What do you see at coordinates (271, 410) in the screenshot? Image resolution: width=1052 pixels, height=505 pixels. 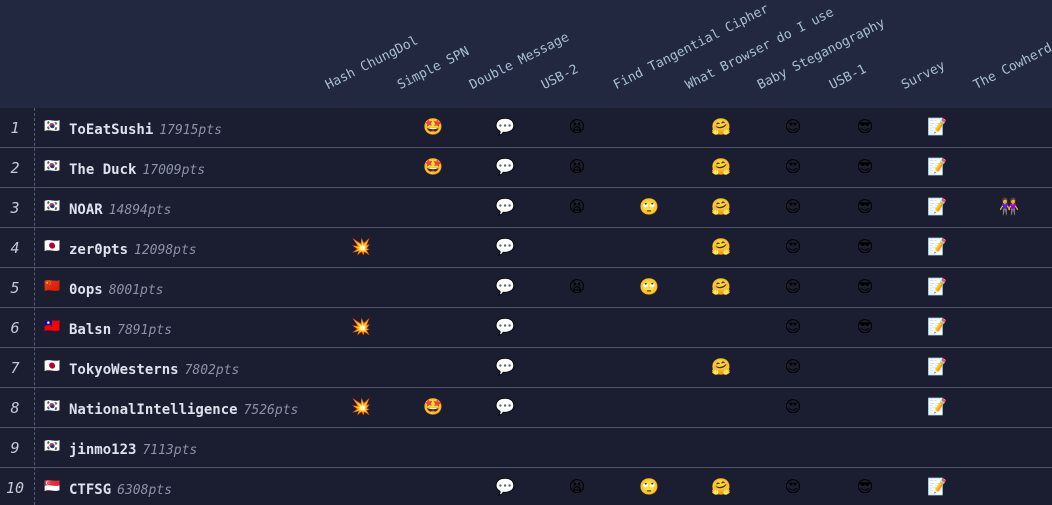 I see `points: 7526pts` at bounding box center [271, 410].